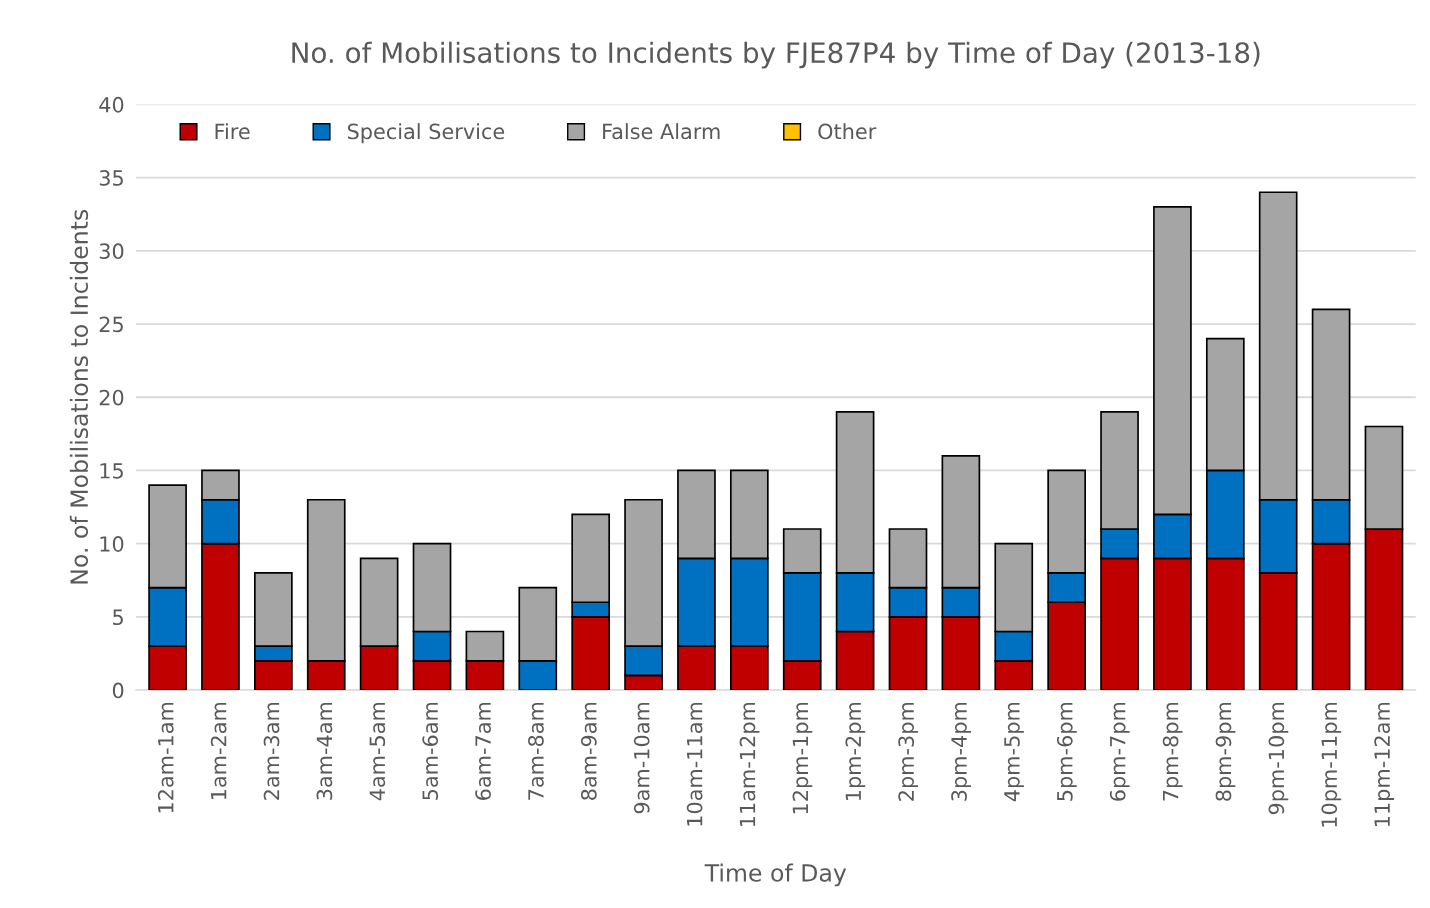 This screenshot has width=1430, height=908. I want to click on y-tick-label: 15, so click(111, 471).